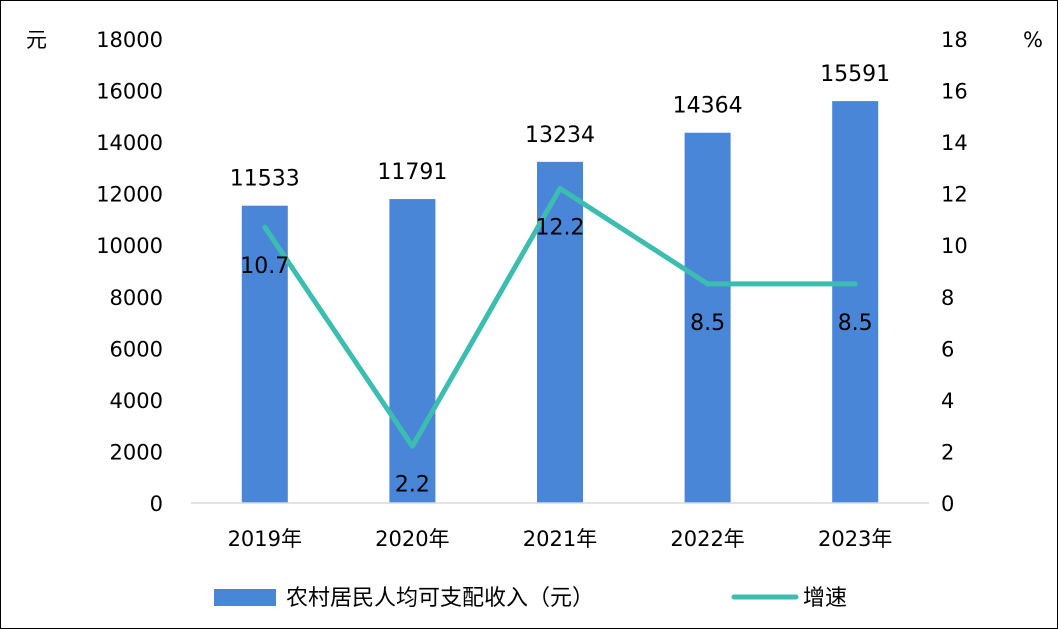 The image size is (1058, 630). I want to click on left-axis-tick-label: 18000, so click(129, 40).